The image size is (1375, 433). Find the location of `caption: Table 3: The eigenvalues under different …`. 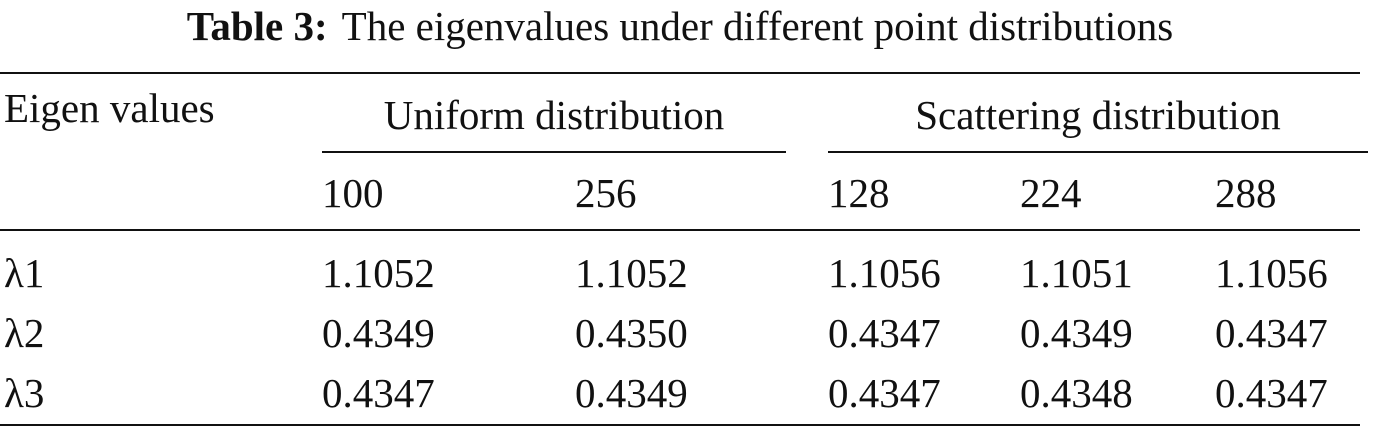

caption: Table 3: The eigenvalues under different … is located at coordinates (680, 26).